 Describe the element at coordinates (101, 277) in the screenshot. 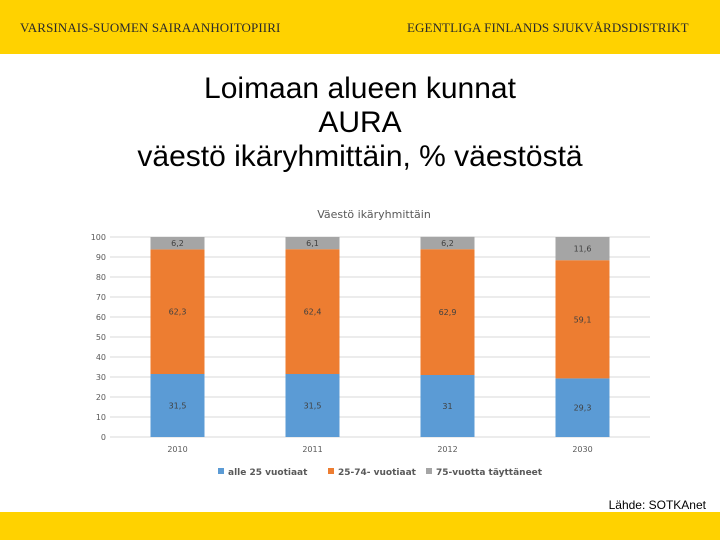

I see `y-tick-label-80: 80` at that location.